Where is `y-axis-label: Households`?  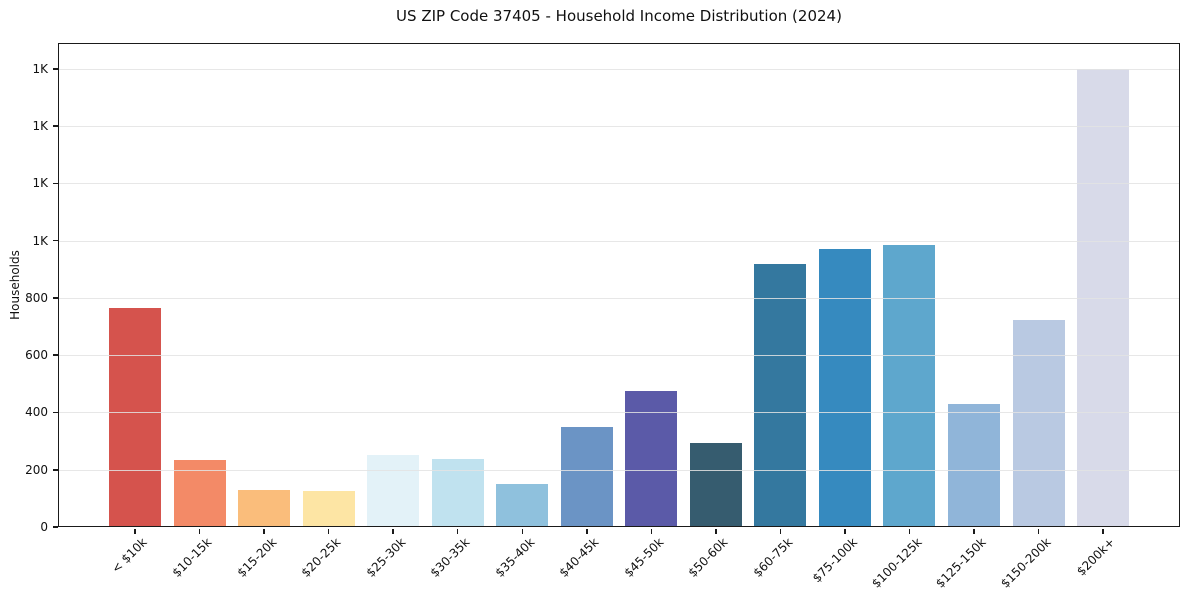
y-axis-label: Households is located at coordinates (15, 285).